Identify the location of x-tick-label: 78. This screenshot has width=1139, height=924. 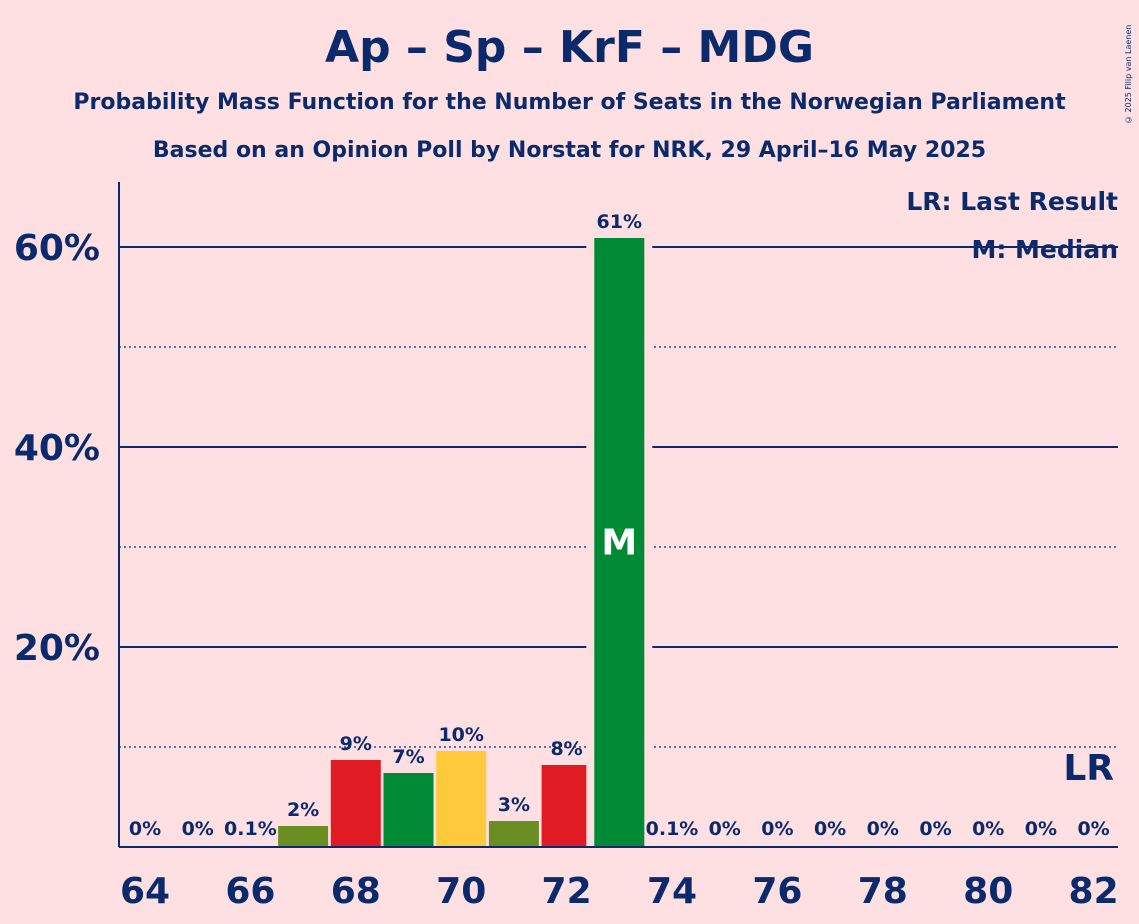
(883, 891).